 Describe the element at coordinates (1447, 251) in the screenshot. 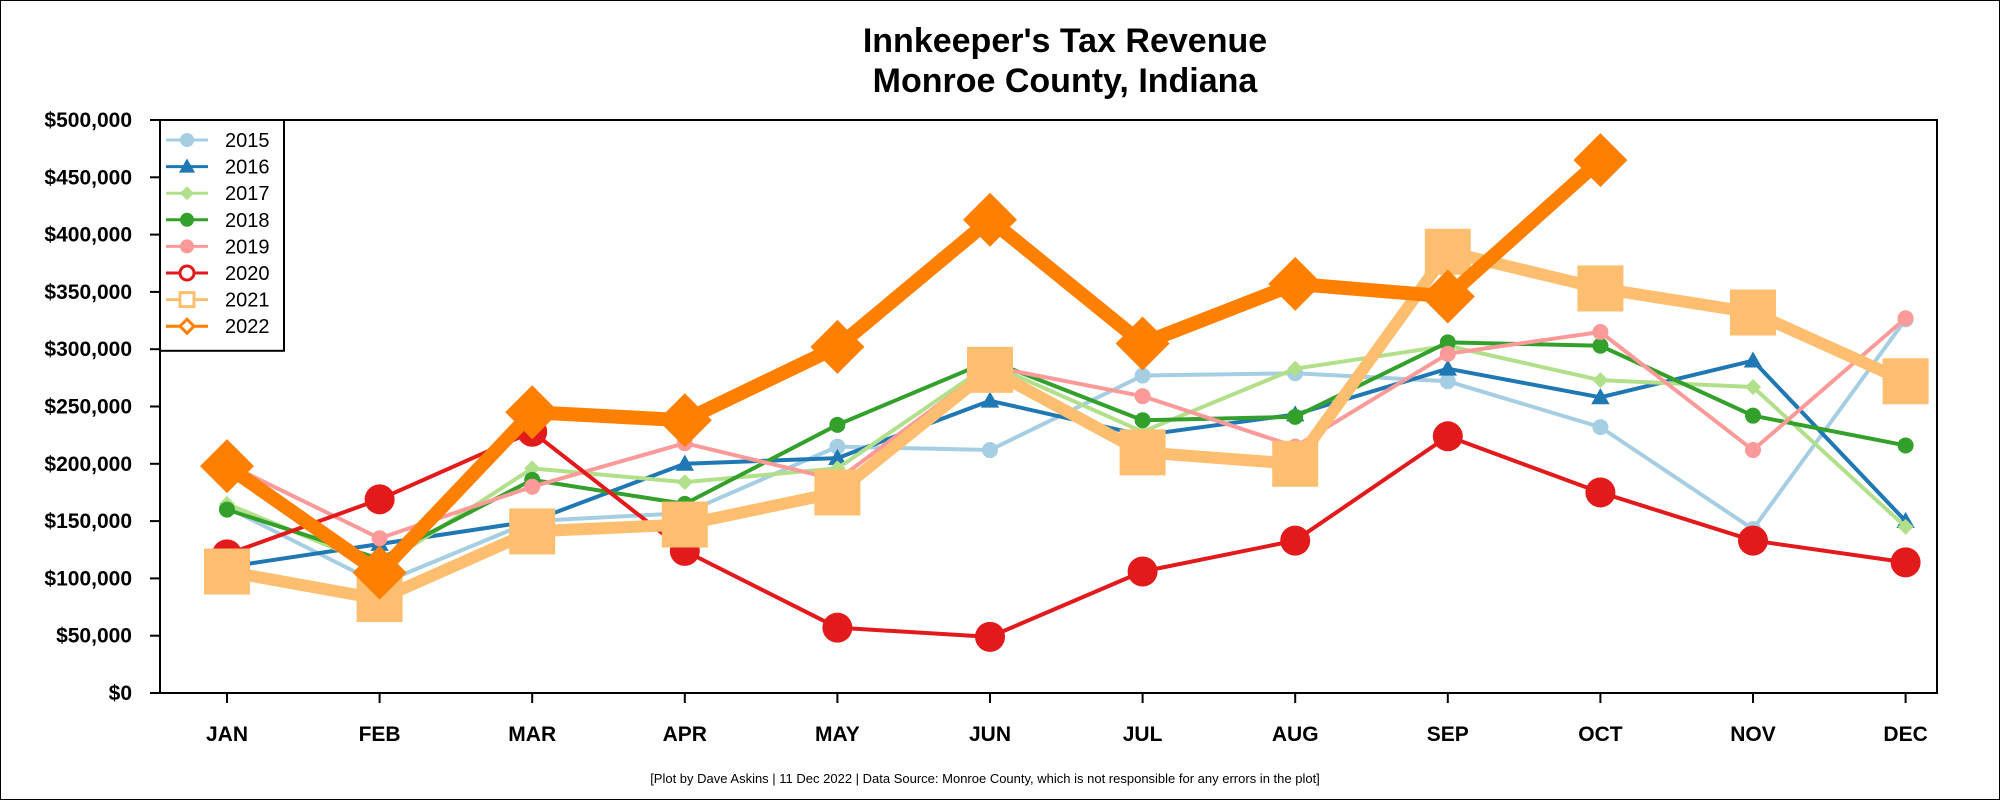

I see `data-point-2021-SEP` at that location.